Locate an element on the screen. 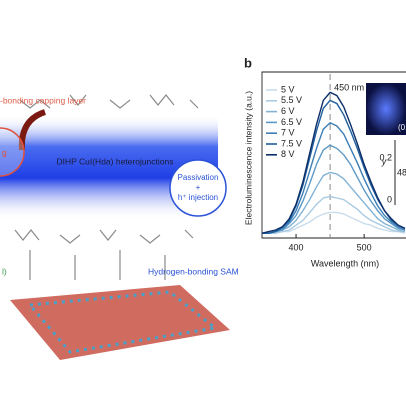  passivation-plus: + is located at coordinates (198, 187).